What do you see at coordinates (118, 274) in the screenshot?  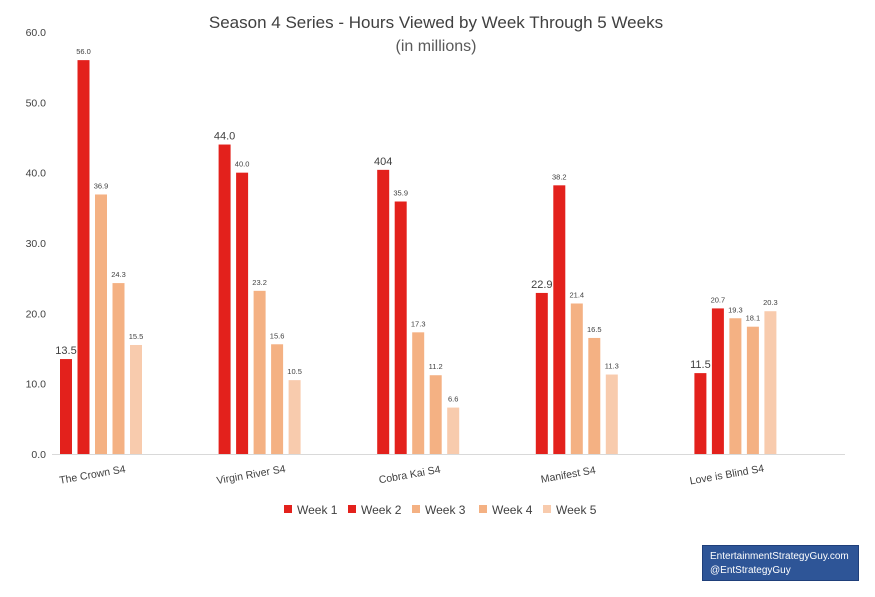 I see `data-label: 24.3` at bounding box center [118, 274].